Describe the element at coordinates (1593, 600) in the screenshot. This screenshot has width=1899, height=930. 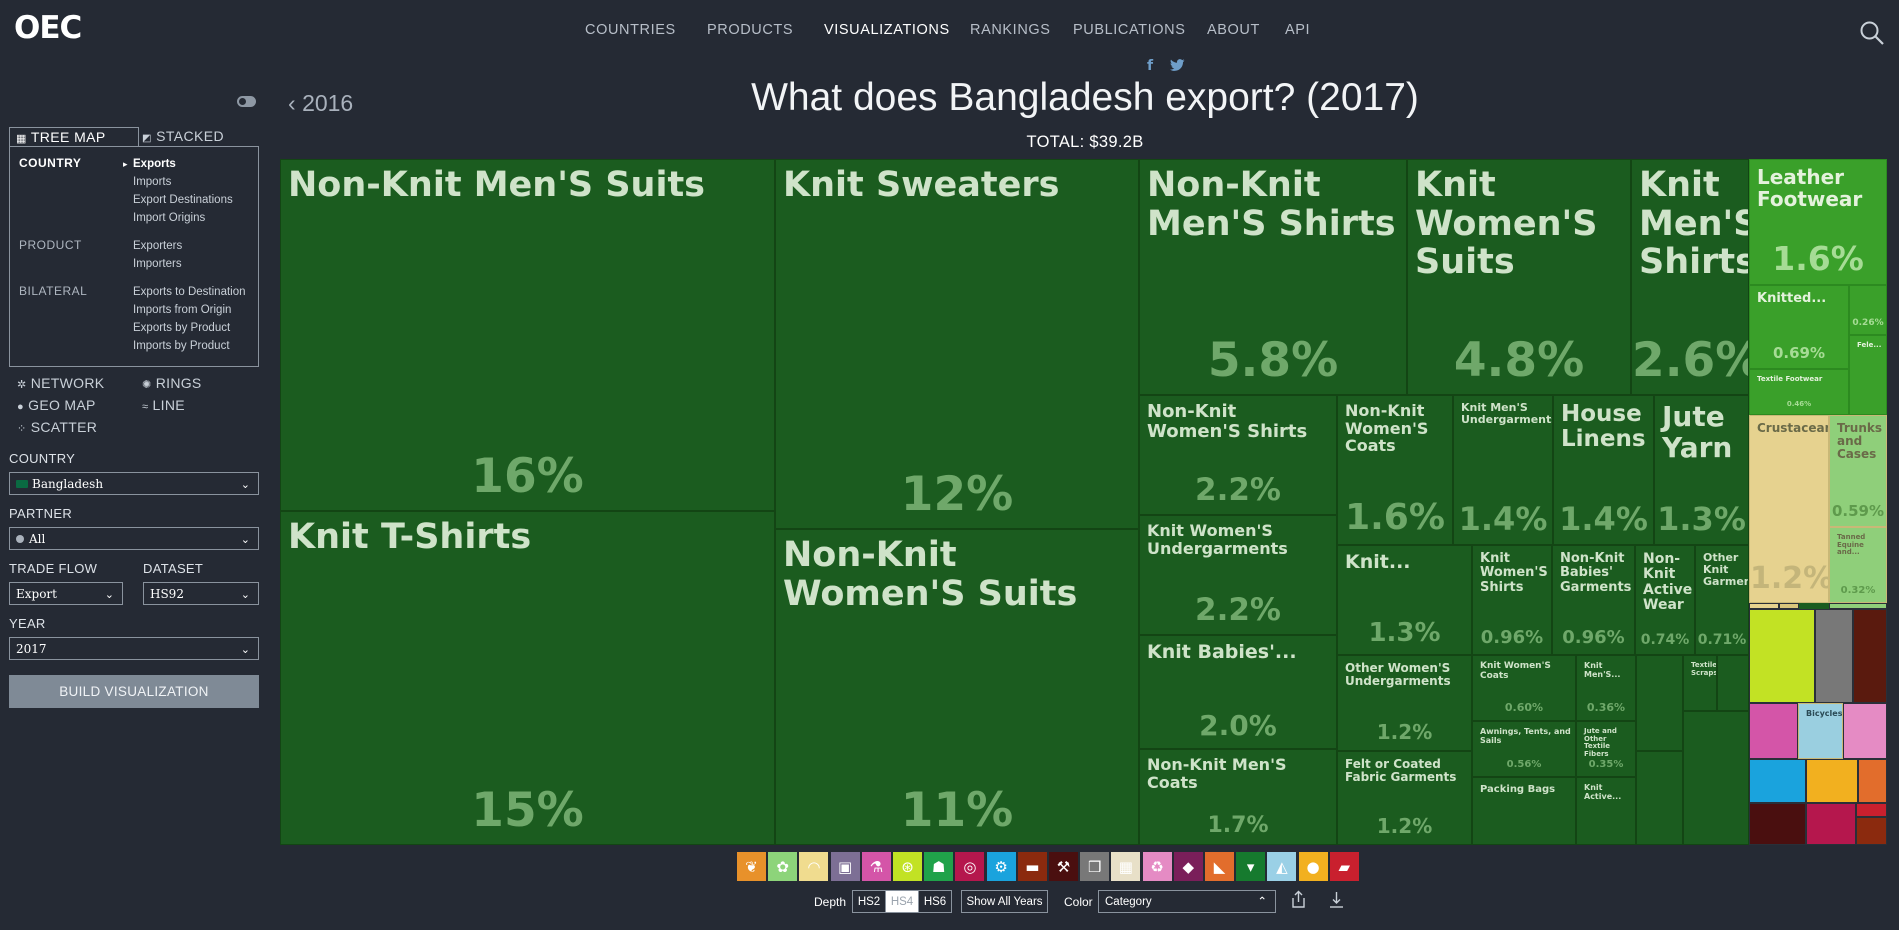
I see `treemap-cell: Non-Knit Babies' Garments 0.96%` at that location.